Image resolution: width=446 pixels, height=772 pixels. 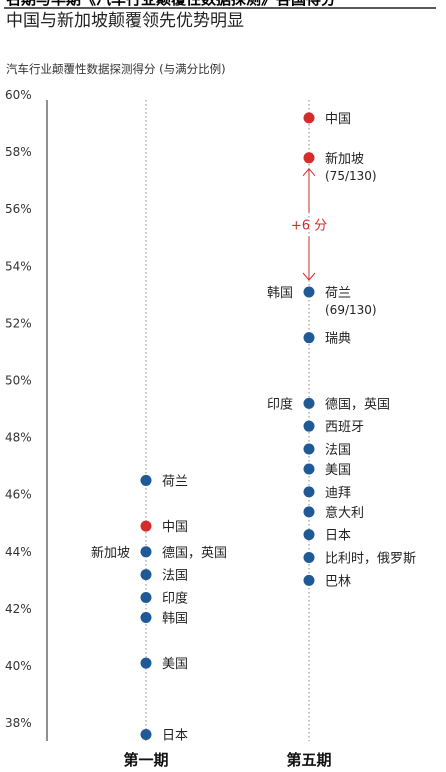 What do you see at coordinates (370, 559) in the screenshot?
I see `point-label: 比利时，俄罗斯` at bounding box center [370, 559].